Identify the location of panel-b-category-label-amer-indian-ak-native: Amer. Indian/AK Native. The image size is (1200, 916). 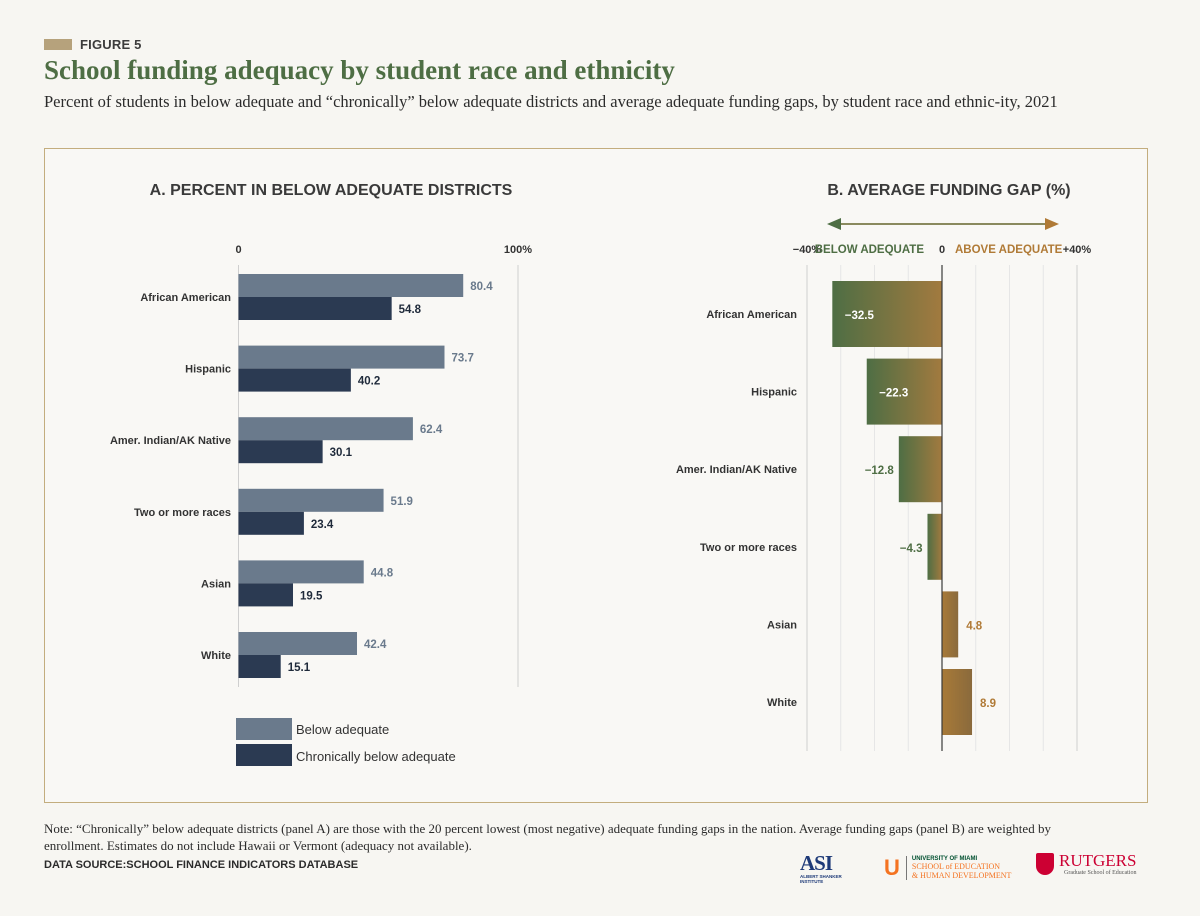
(736, 470).